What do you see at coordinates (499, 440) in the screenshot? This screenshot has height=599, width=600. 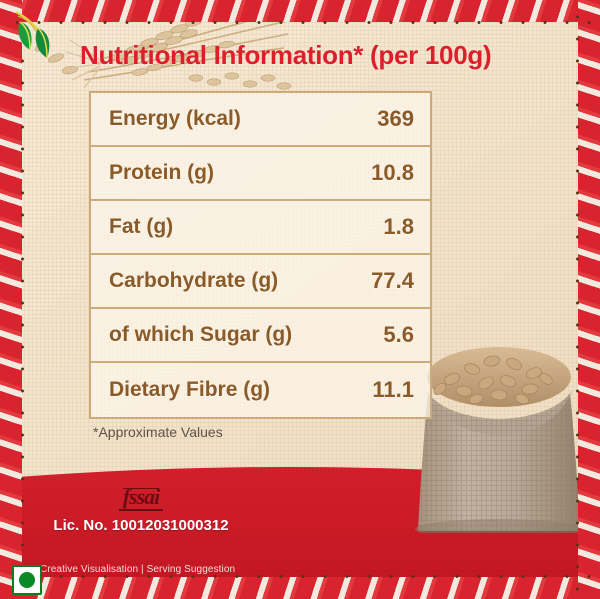 I see `wheat-sack-image` at bounding box center [499, 440].